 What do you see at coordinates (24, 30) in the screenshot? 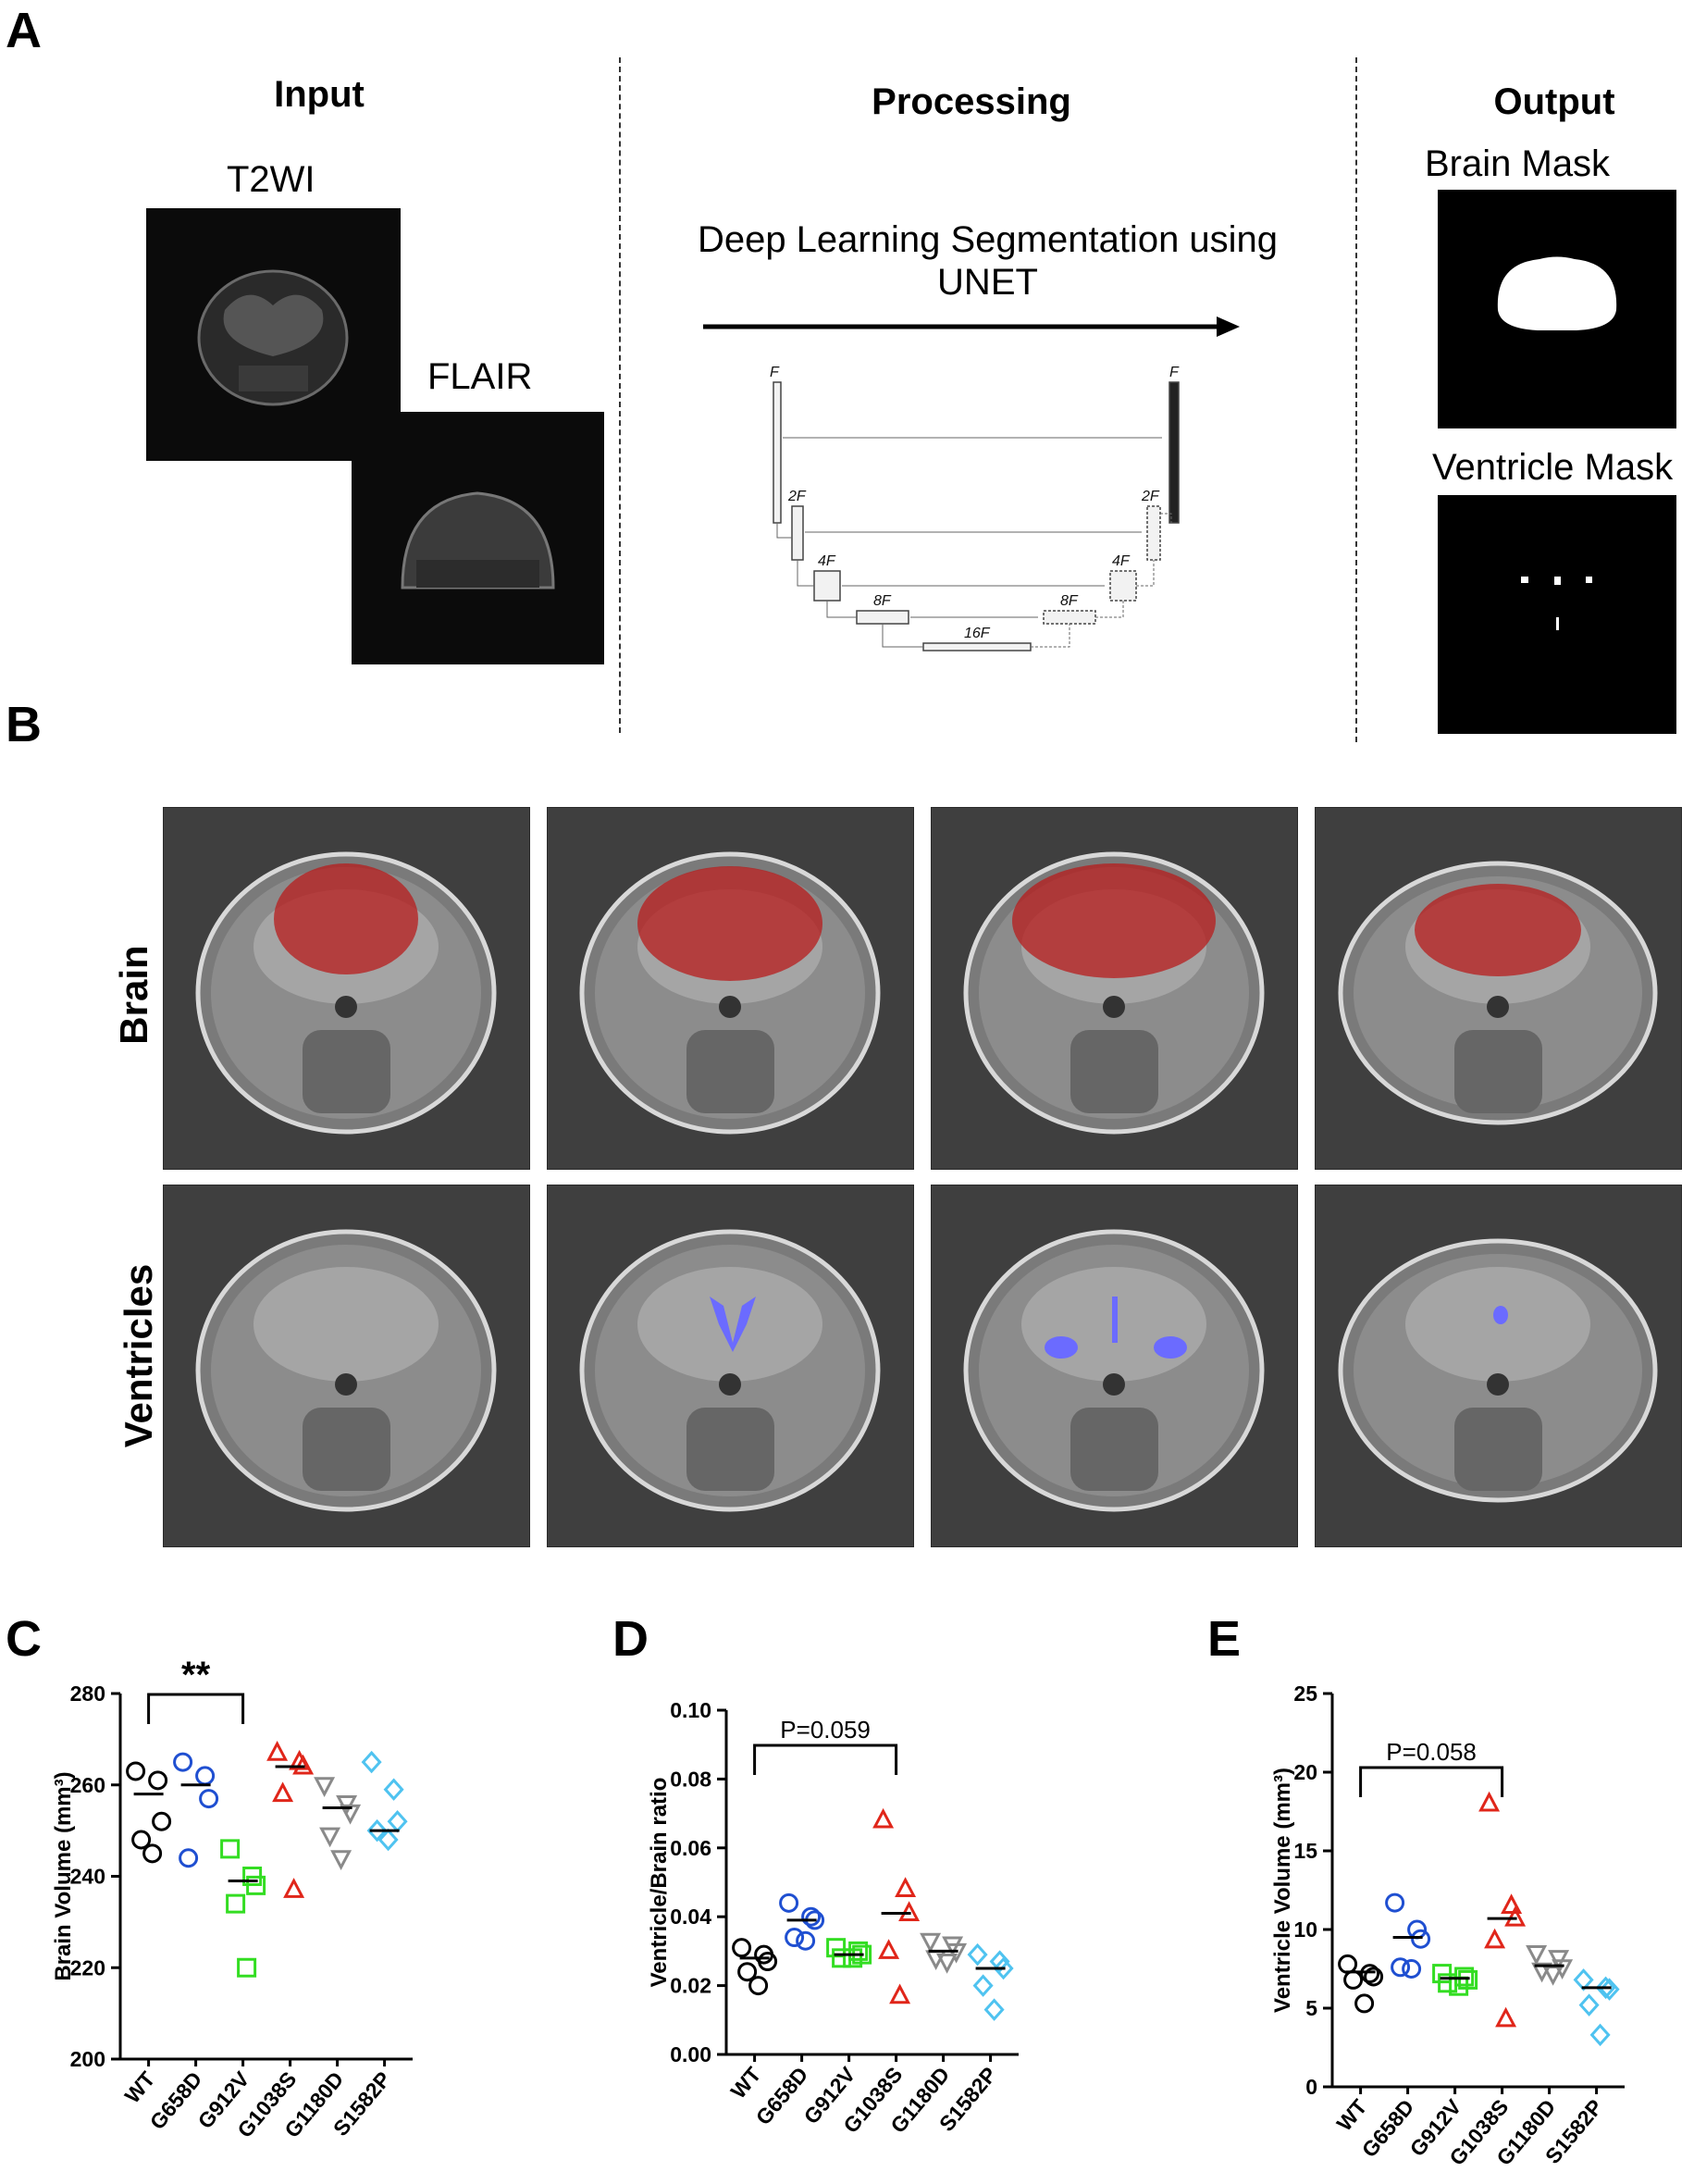
I see `panel-letter-a: A` at bounding box center [24, 30].